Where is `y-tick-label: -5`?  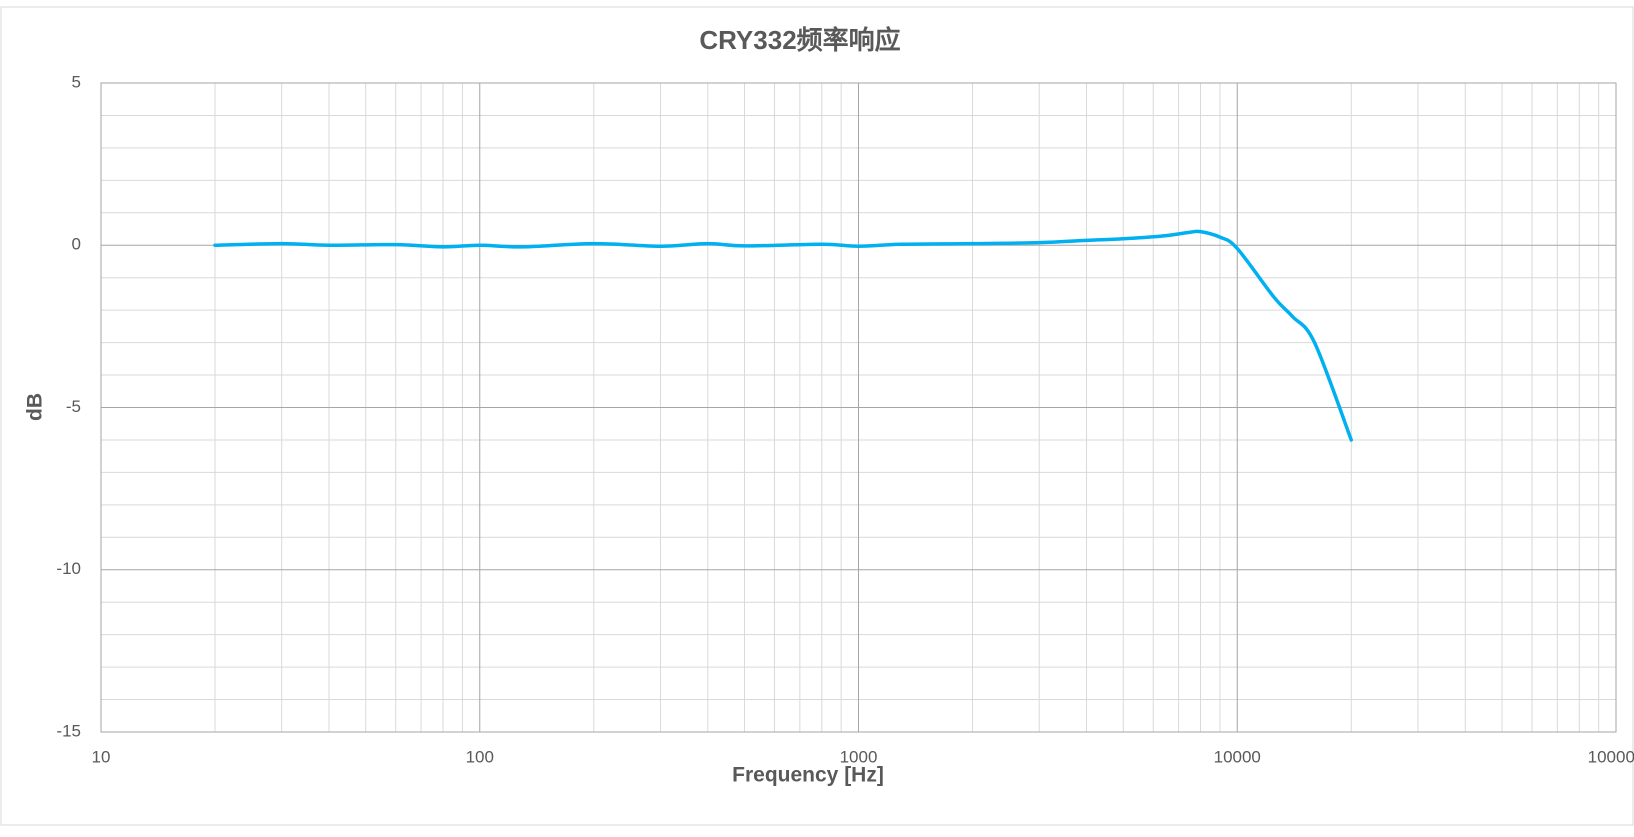 y-tick-label: -5 is located at coordinates (73, 406).